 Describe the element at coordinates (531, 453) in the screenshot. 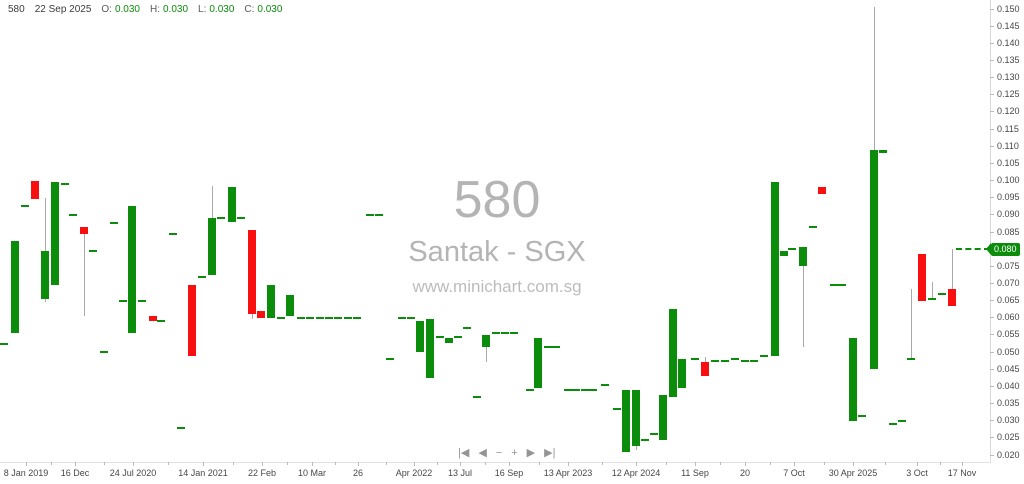

I see `nav-step-forward-button: ▶` at that location.